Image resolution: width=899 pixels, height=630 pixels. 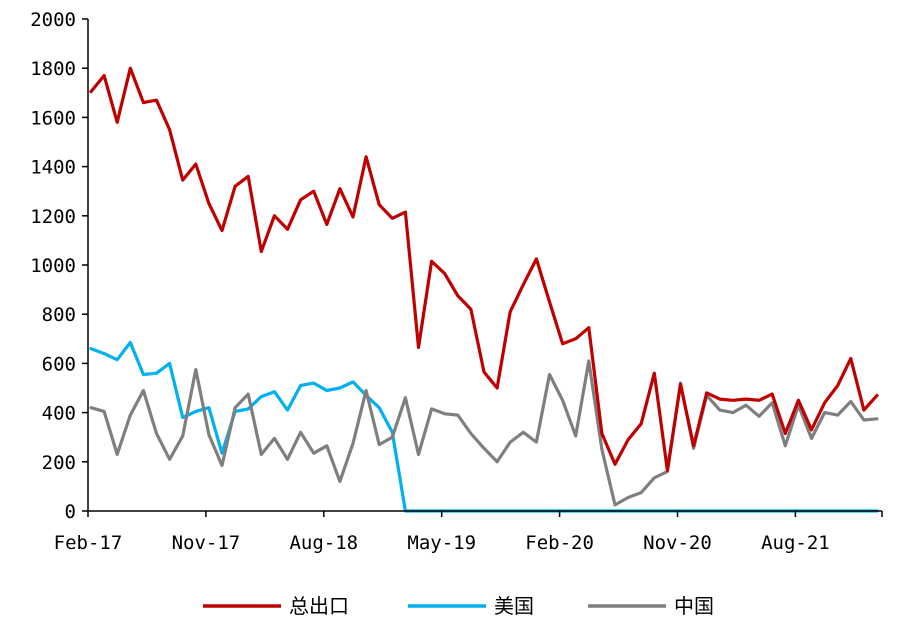 What do you see at coordinates (88, 543) in the screenshot?
I see `x-tick-label: Feb-17` at bounding box center [88, 543].